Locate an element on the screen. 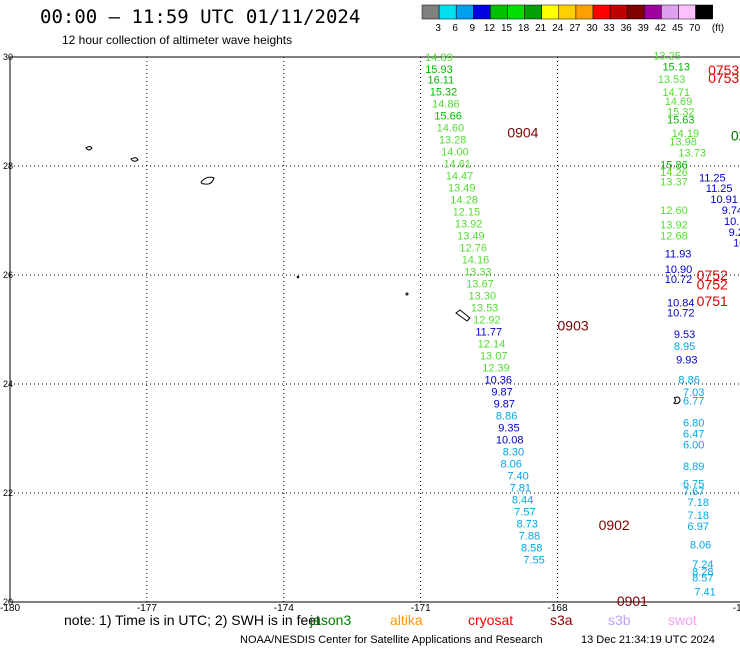 The image size is (740, 650). wave-height-value: 14.86 is located at coordinates (446, 105).